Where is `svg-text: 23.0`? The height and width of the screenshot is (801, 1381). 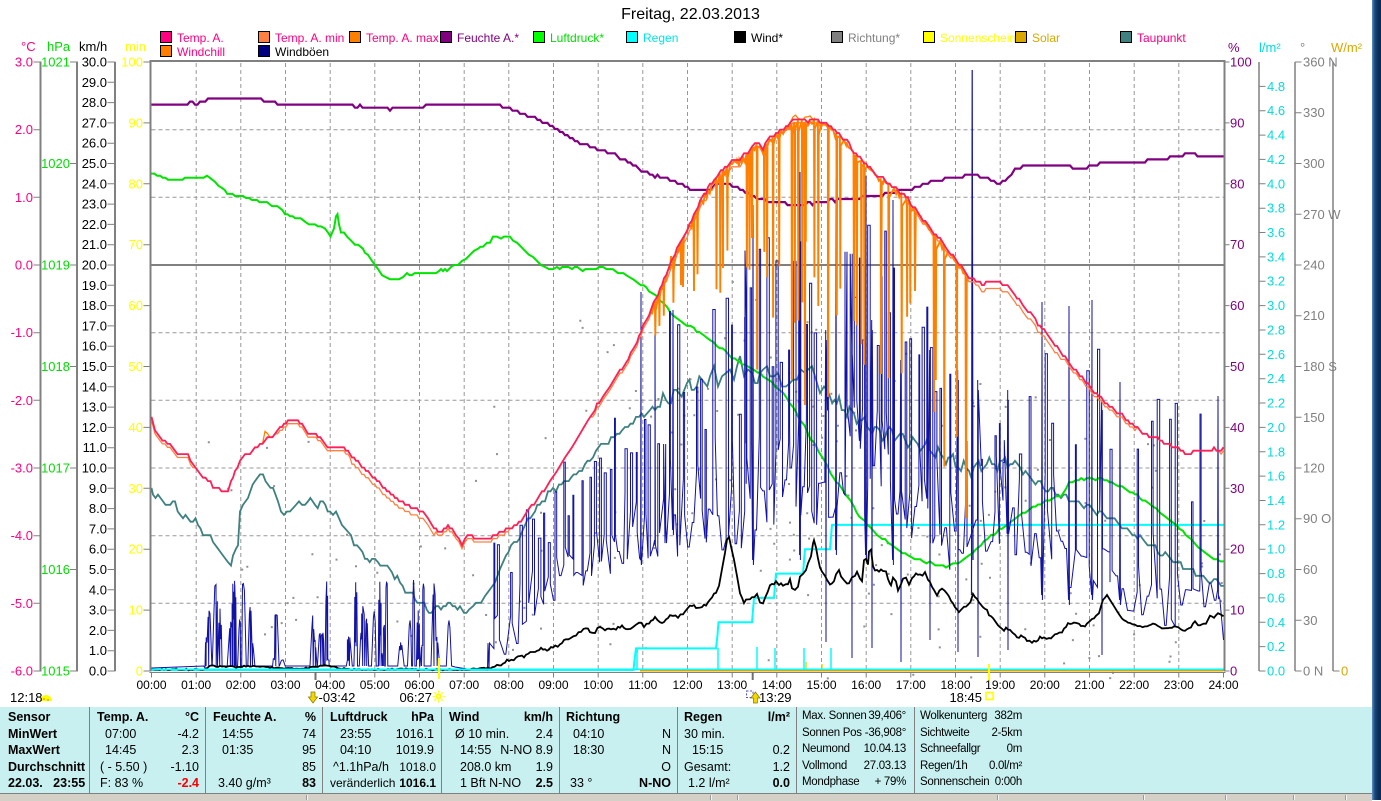
svg-text: 23.0 is located at coordinates (94, 204).